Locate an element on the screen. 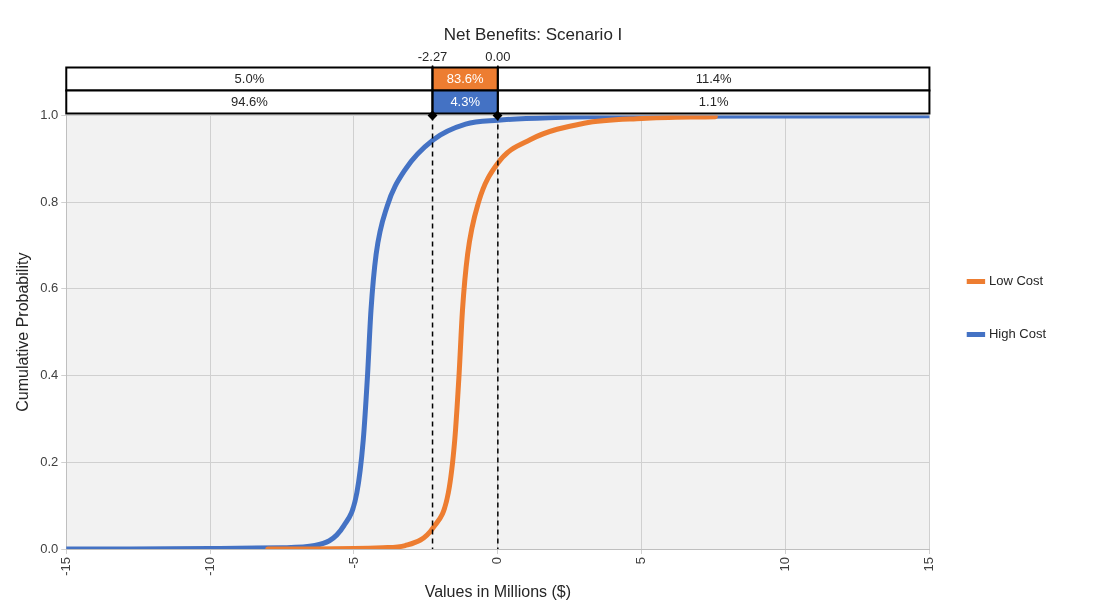 Image resolution: width=1106 pixels, height=611 pixels. text: 5.0% is located at coordinates (249, 79).